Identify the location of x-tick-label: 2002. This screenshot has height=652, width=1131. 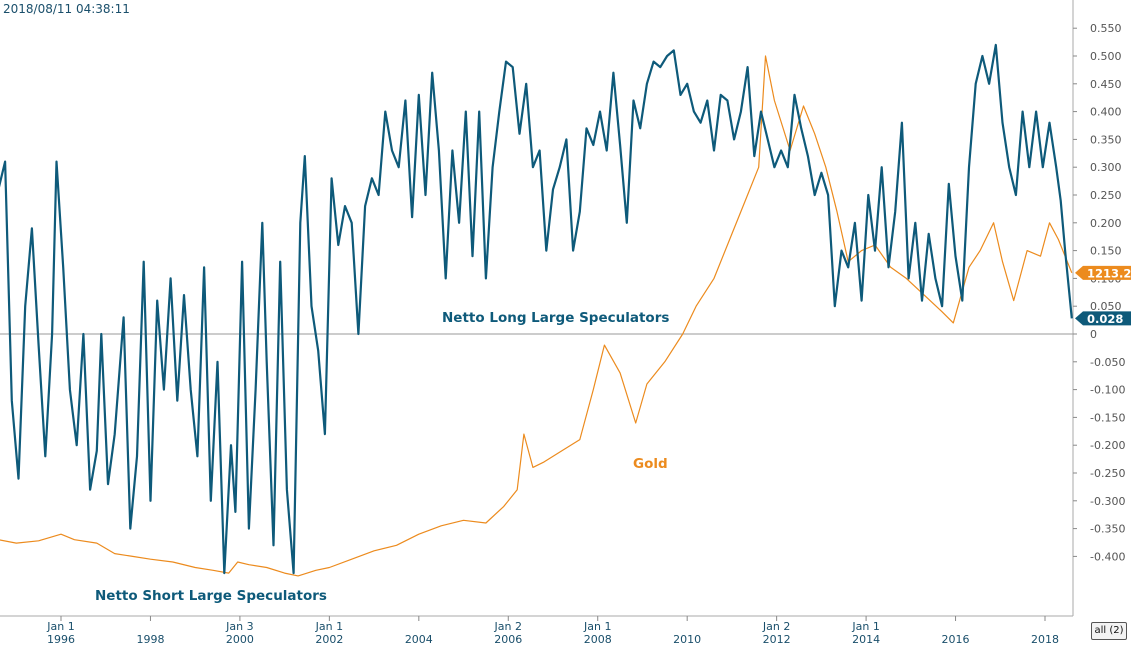
(329, 639).